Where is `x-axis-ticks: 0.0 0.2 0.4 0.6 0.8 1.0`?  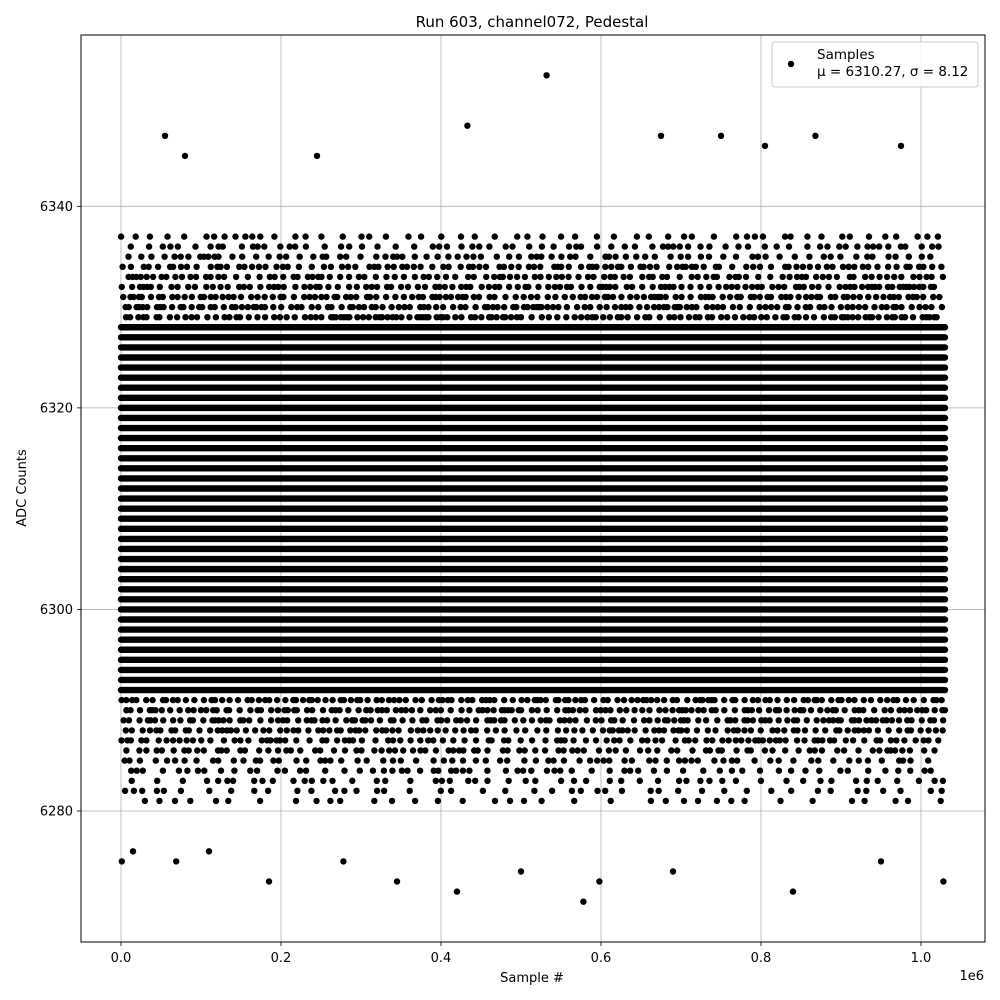 x-axis-ticks: 0.0 0.2 0.4 0.6 0.8 1.0 is located at coordinates (521, 954).